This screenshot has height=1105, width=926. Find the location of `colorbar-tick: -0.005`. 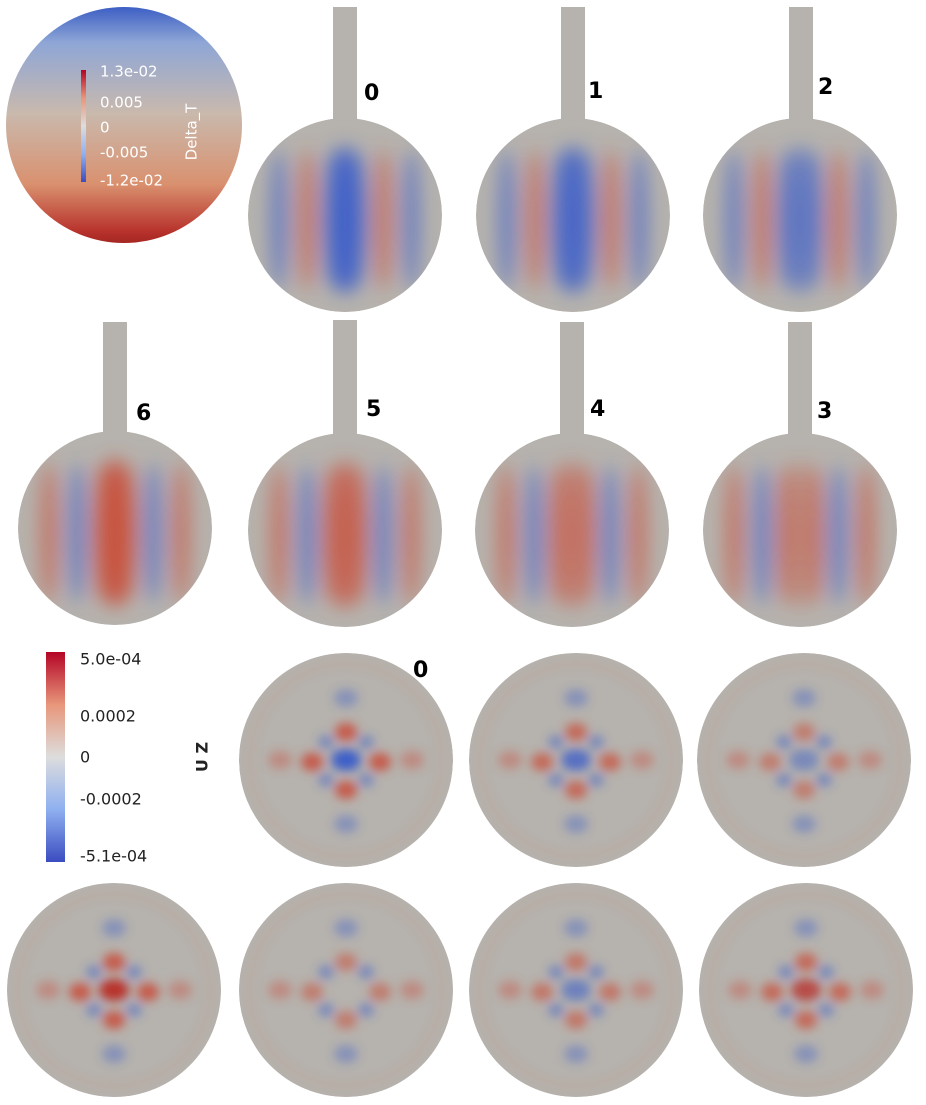

colorbar-tick: -0.005 is located at coordinates (124, 153).